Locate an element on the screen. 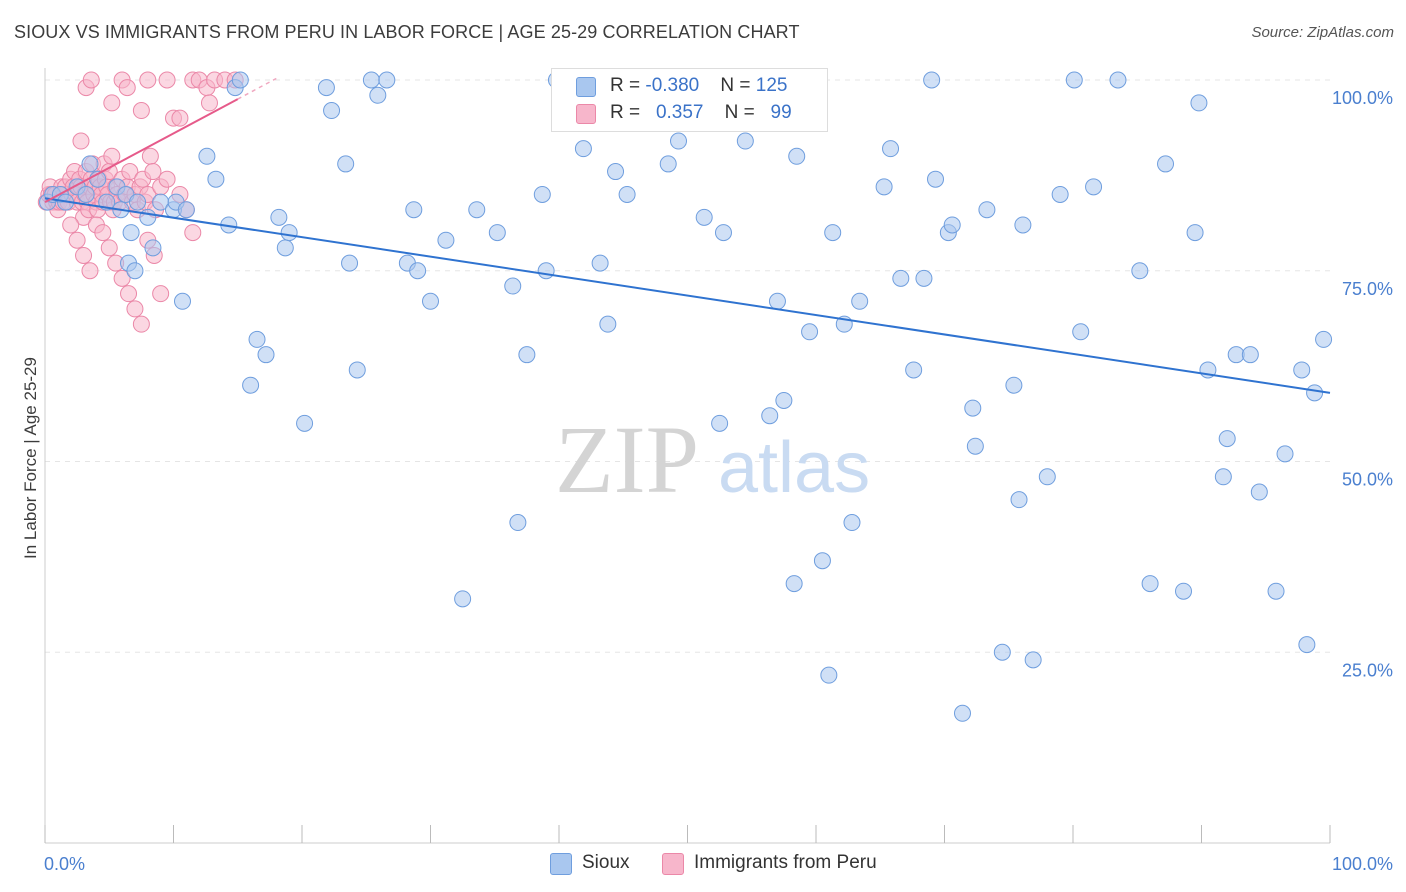 This screenshot has width=1406, height=892. source-credit: Source: ZipAtlas.com is located at coordinates (1322, 32).